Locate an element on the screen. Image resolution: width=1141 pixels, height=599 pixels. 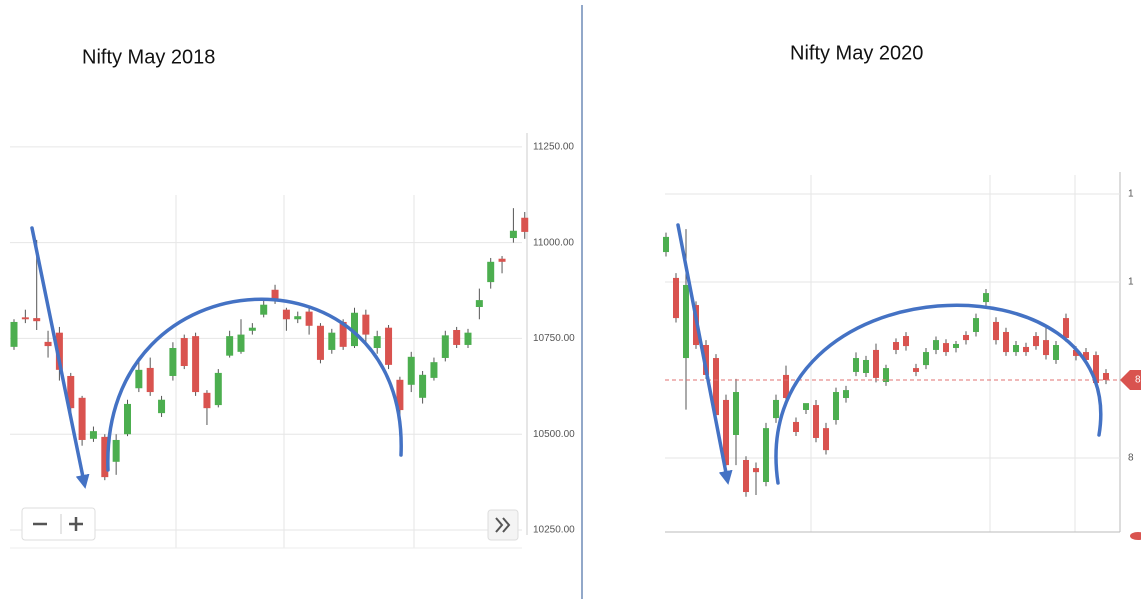
price-tag-label: 8 is located at coordinates (1138, 380).